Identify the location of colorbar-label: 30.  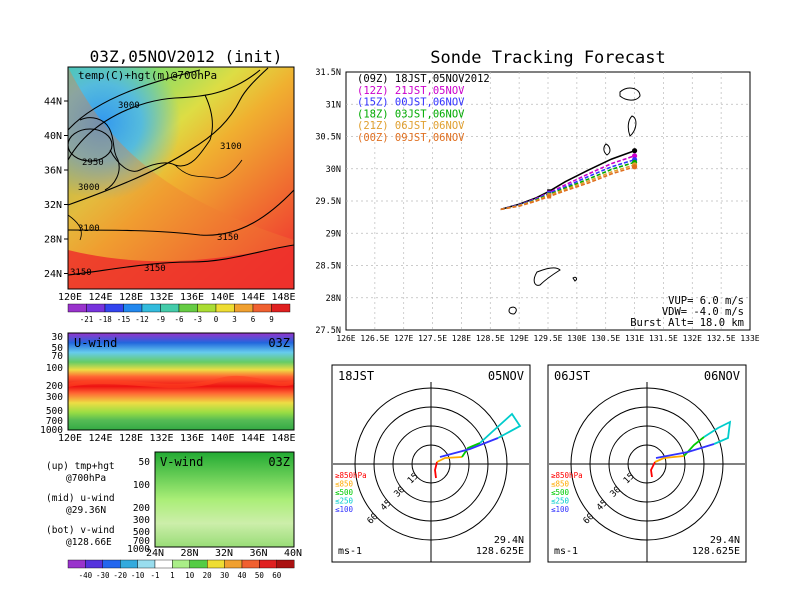
(225, 575).